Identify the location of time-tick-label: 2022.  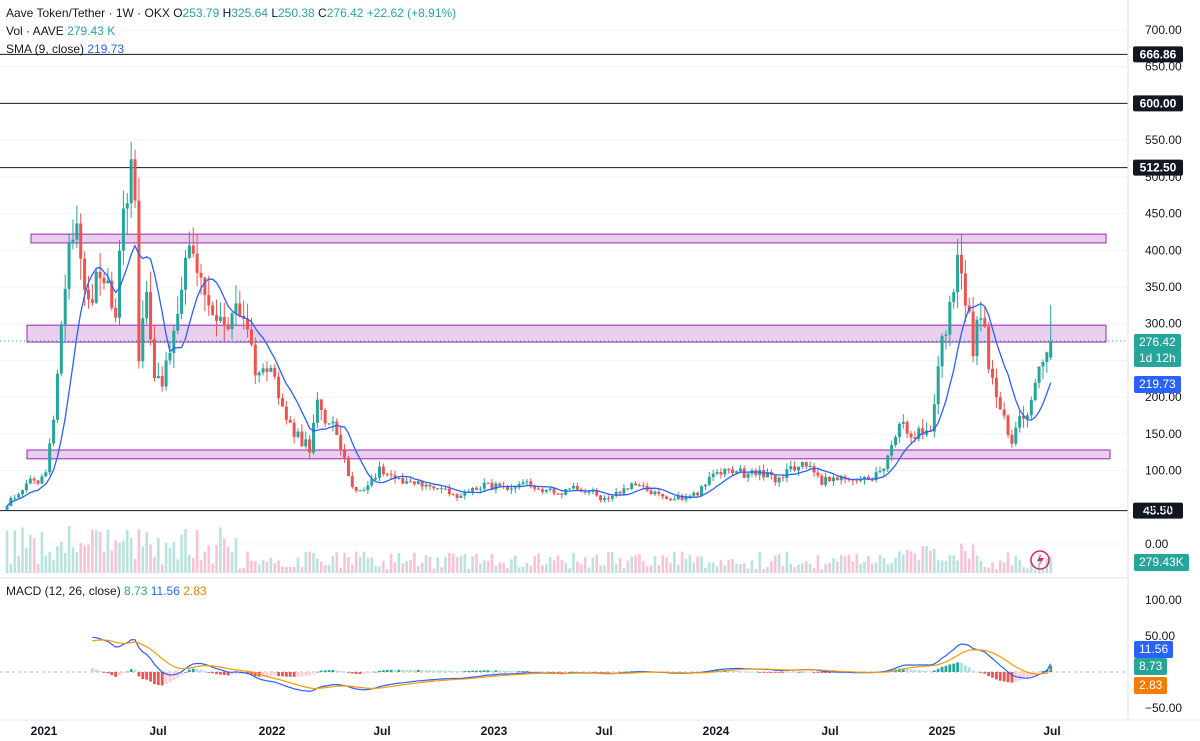
(272, 731).